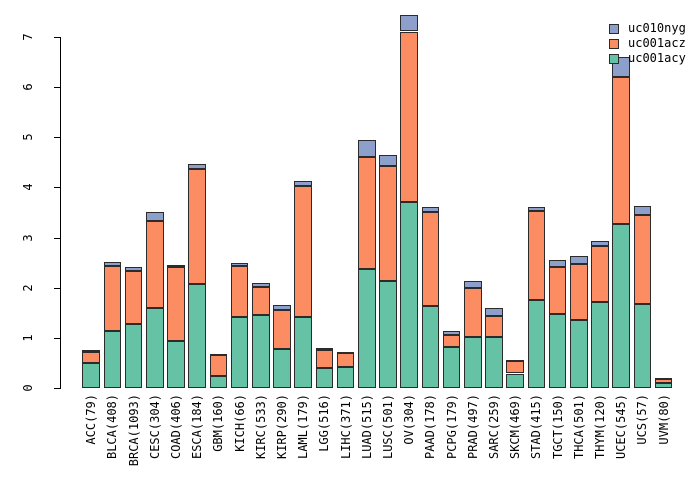 This screenshot has width=700, height=480. Describe the element at coordinates (557, 427) in the screenshot. I see `x-axis-label: TGCT(150)` at that location.